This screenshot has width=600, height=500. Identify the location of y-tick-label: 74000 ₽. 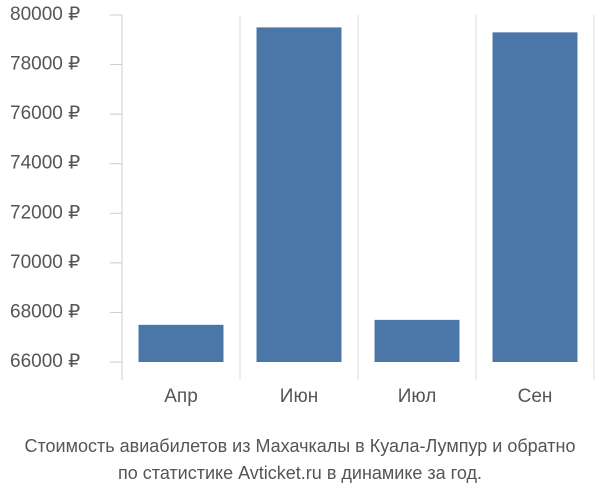
(45, 163).